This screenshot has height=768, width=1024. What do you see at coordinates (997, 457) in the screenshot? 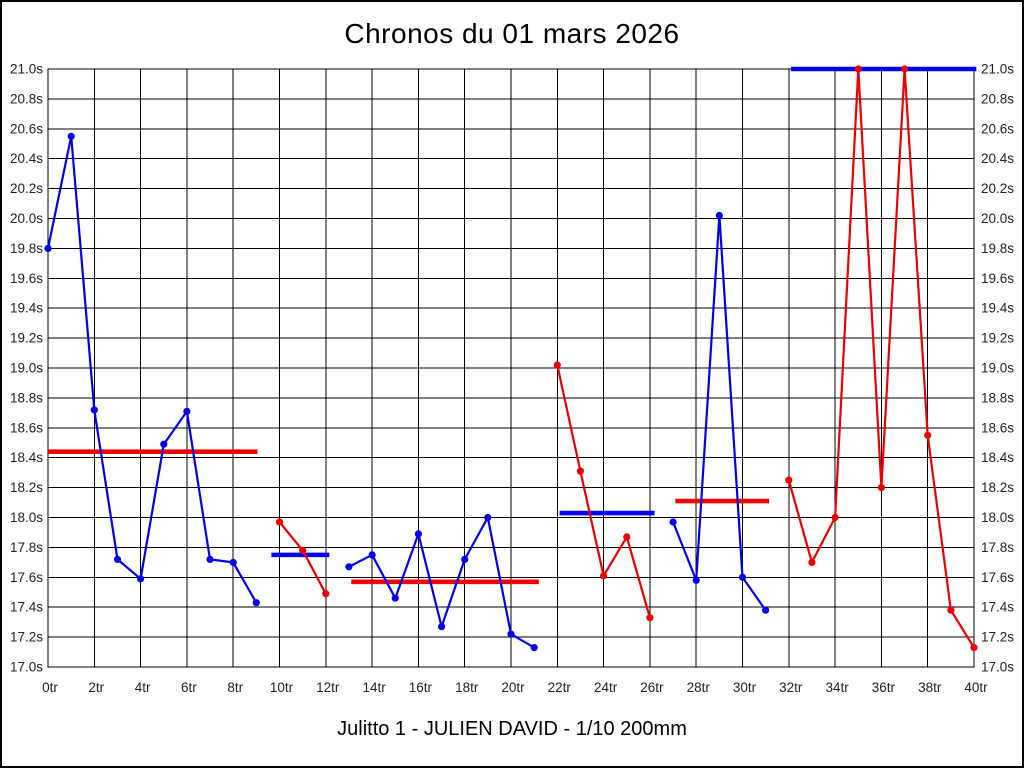
I see `y-axis-tick-label-right: 18.4s` at bounding box center [997, 457].